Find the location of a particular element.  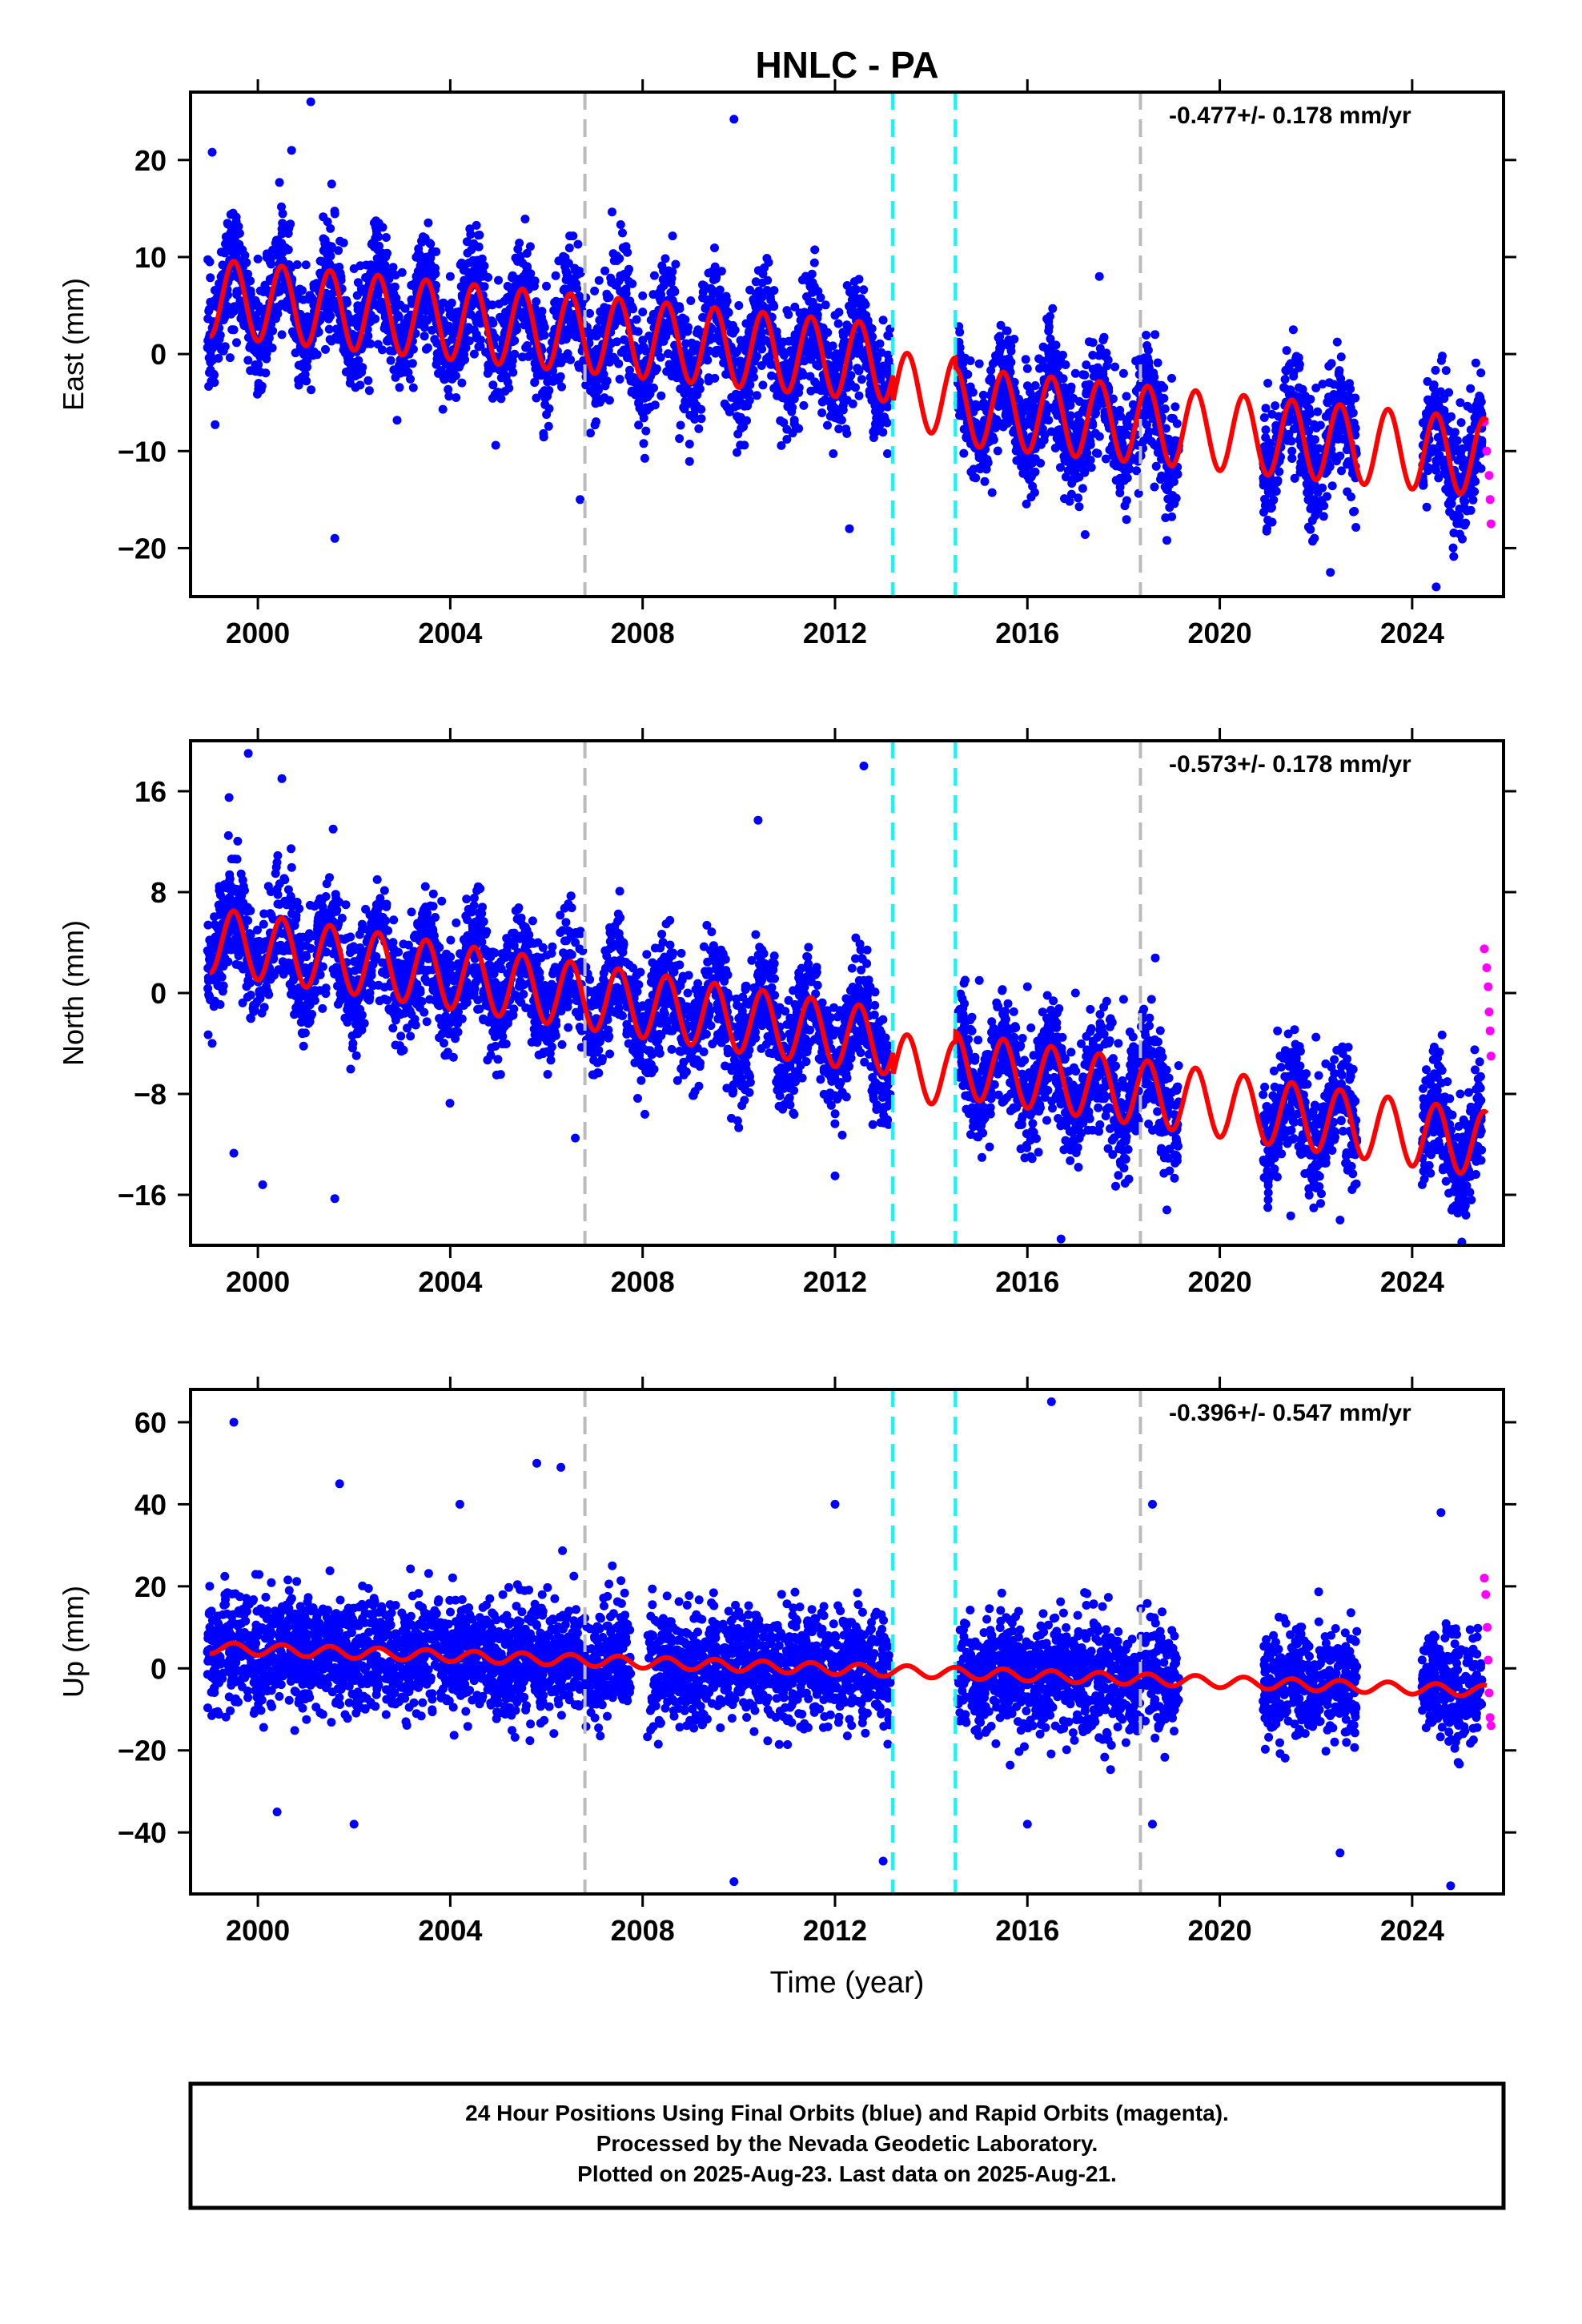

north-final-point is located at coordinates (756, 934).